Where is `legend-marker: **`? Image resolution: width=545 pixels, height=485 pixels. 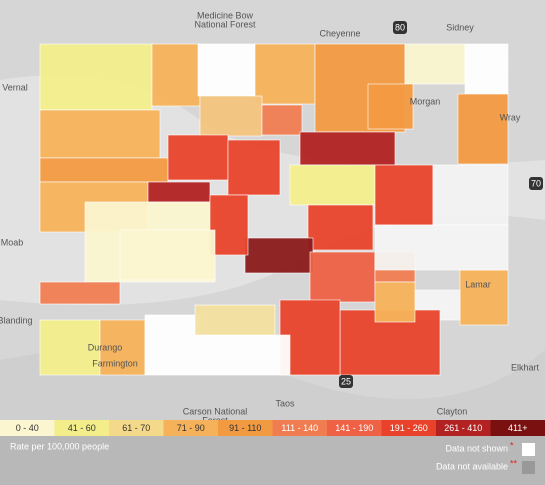 legend-marker: ** is located at coordinates (514, 463).